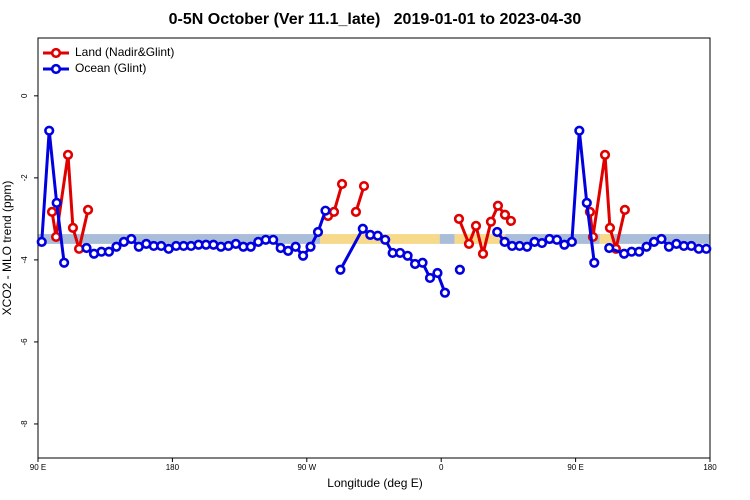 Image resolution: width=750 pixels, height=500 pixels. I want to click on y-axis-label: XCO2 - MLO trend (ppm), so click(7, 248).